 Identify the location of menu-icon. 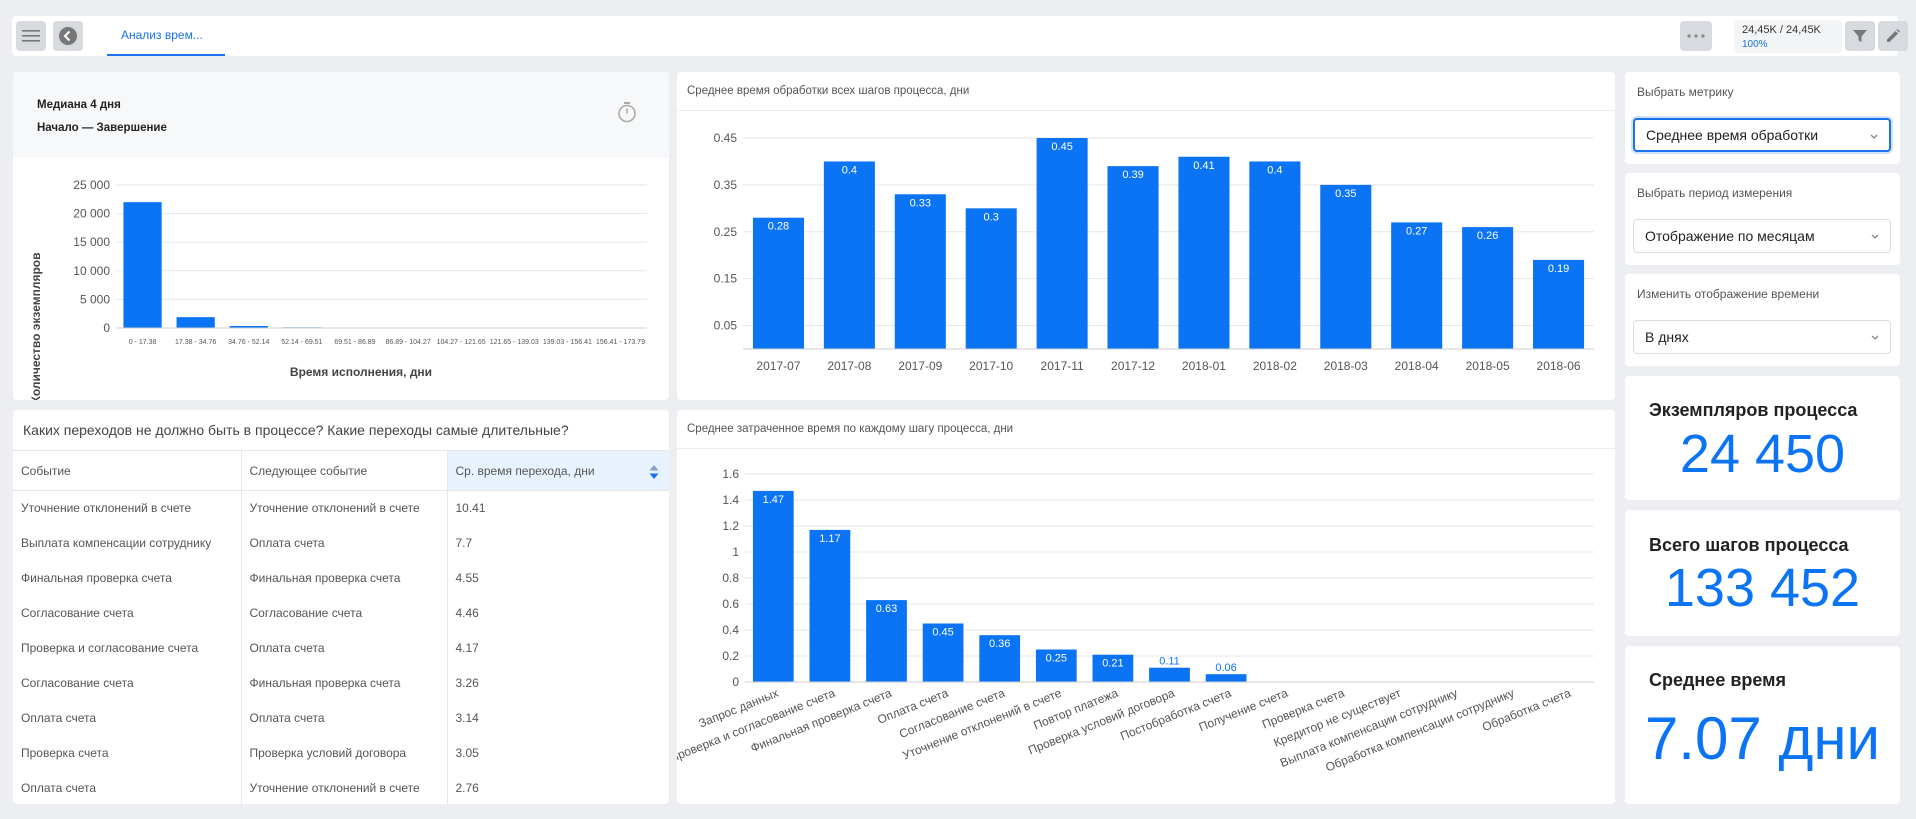
(31, 36).